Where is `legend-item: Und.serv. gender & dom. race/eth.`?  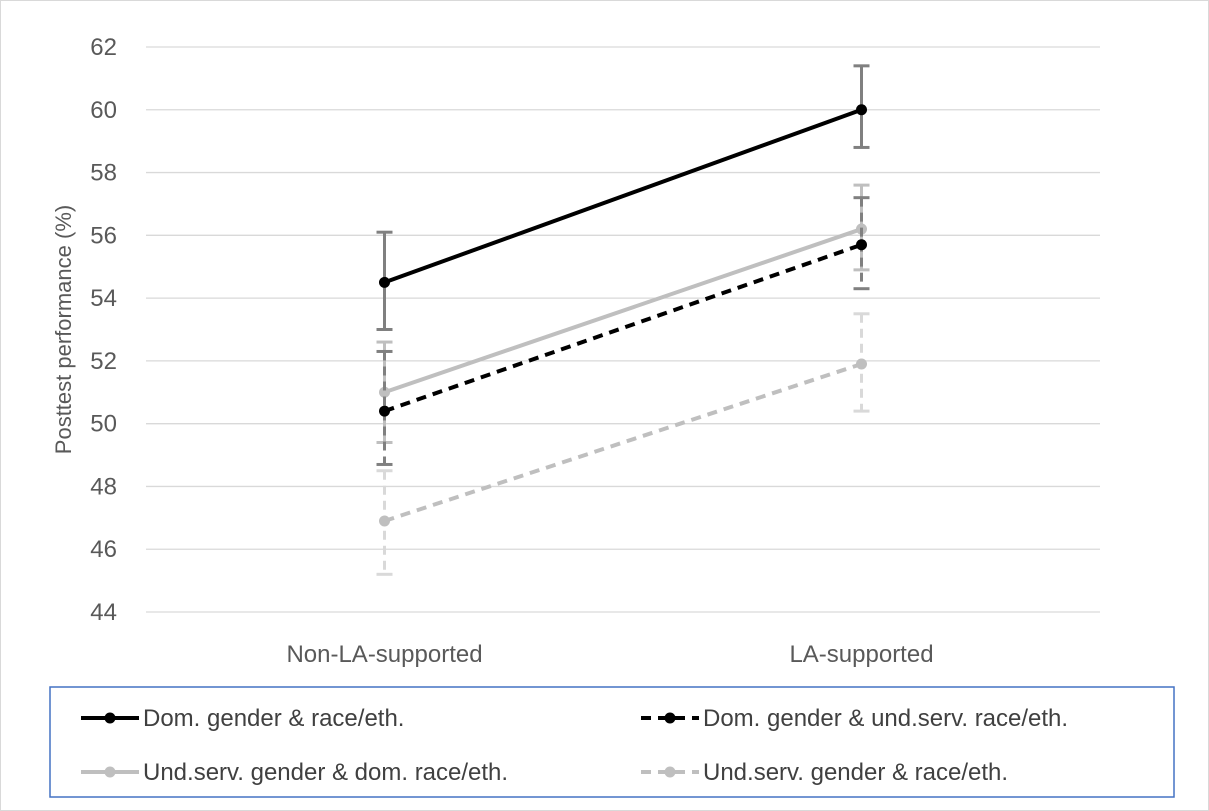 legend-item: Und.serv. gender & dom. race/eth. is located at coordinates (294, 772).